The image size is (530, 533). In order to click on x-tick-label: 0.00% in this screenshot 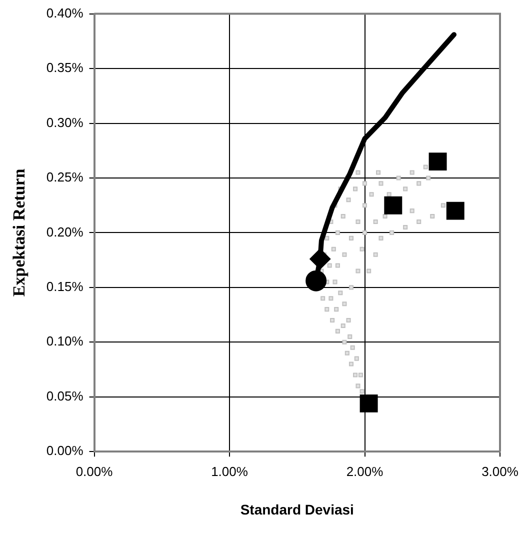, I will do `click(95, 471)`.